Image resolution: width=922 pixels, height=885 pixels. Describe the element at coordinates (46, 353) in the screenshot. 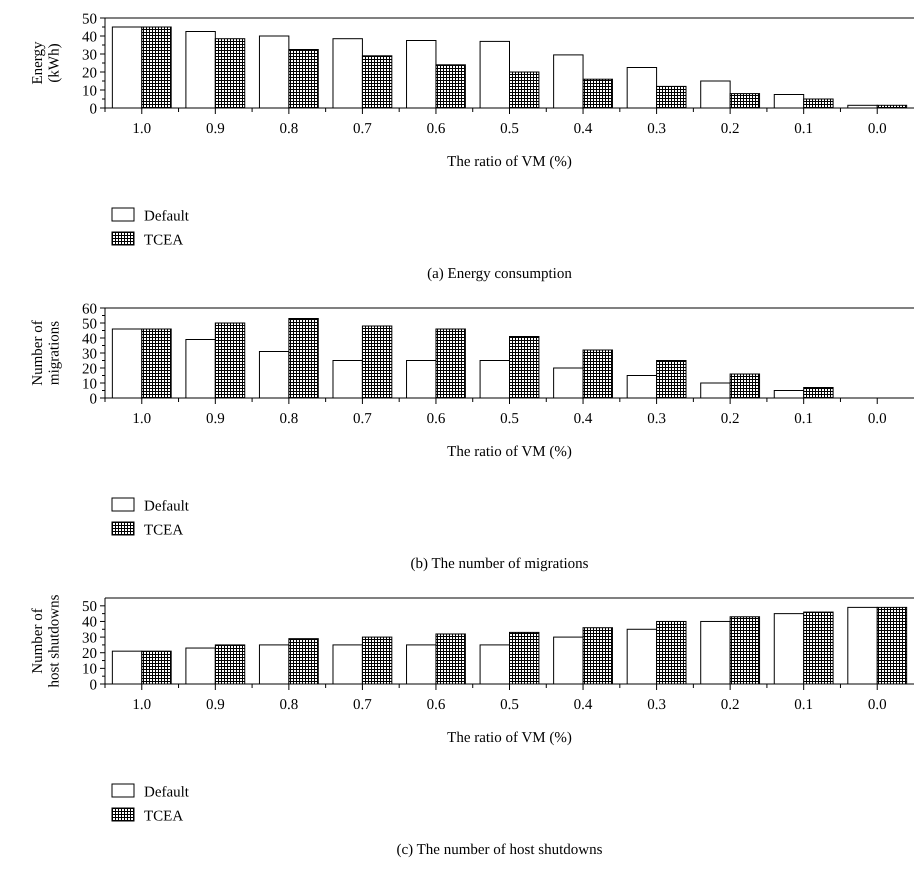

I see `y-axis-title: Number of migrations` at that location.